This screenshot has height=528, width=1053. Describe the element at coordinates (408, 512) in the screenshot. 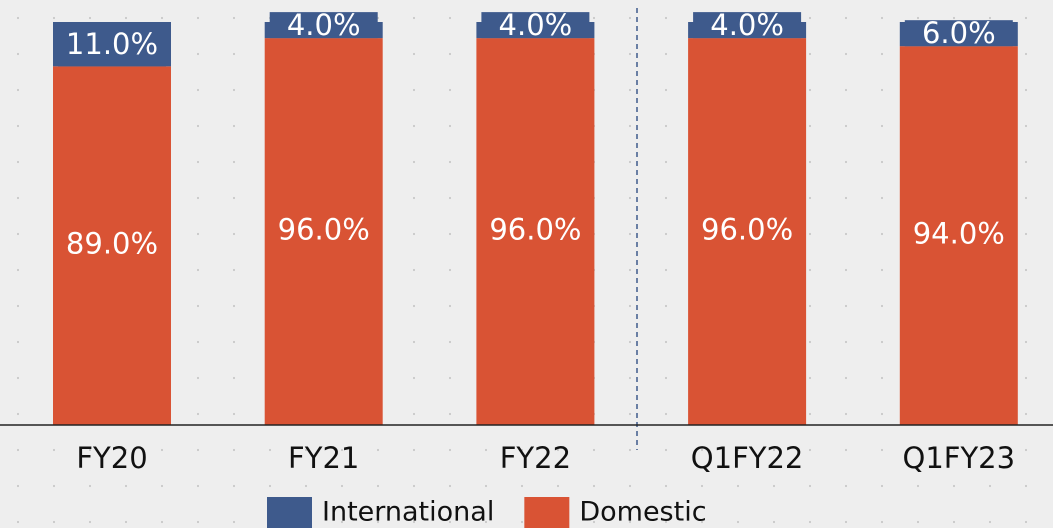

I see `legend-label: International` at that location.